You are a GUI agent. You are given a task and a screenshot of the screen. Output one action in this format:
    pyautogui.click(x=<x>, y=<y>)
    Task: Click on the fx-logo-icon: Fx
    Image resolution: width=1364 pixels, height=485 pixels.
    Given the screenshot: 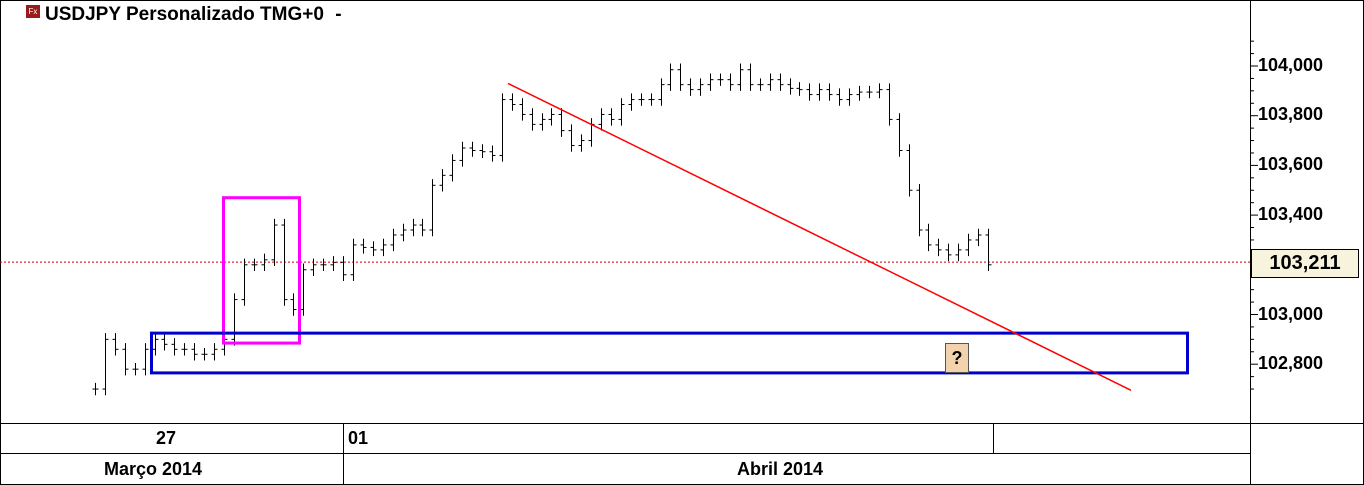 What is the action you would take?
    pyautogui.click(x=33, y=11)
    